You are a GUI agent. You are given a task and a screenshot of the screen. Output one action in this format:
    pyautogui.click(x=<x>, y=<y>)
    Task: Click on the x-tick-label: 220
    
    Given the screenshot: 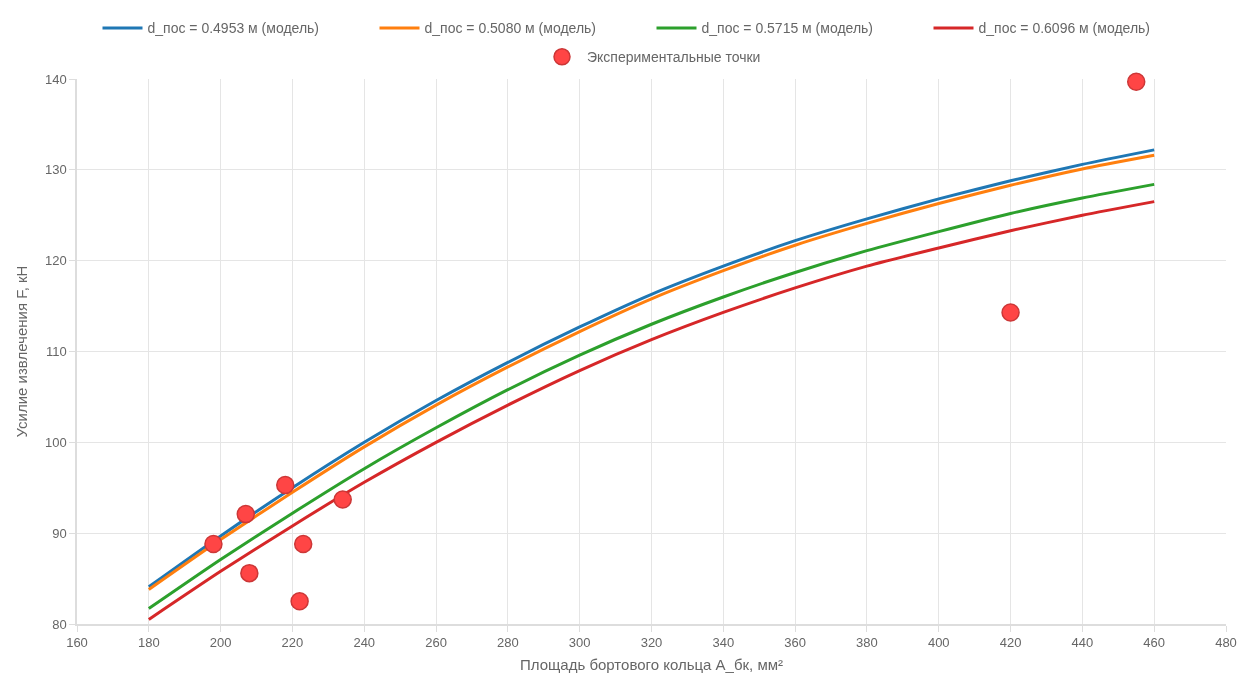 What is the action you would take?
    pyautogui.click(x=292, y=643)
    